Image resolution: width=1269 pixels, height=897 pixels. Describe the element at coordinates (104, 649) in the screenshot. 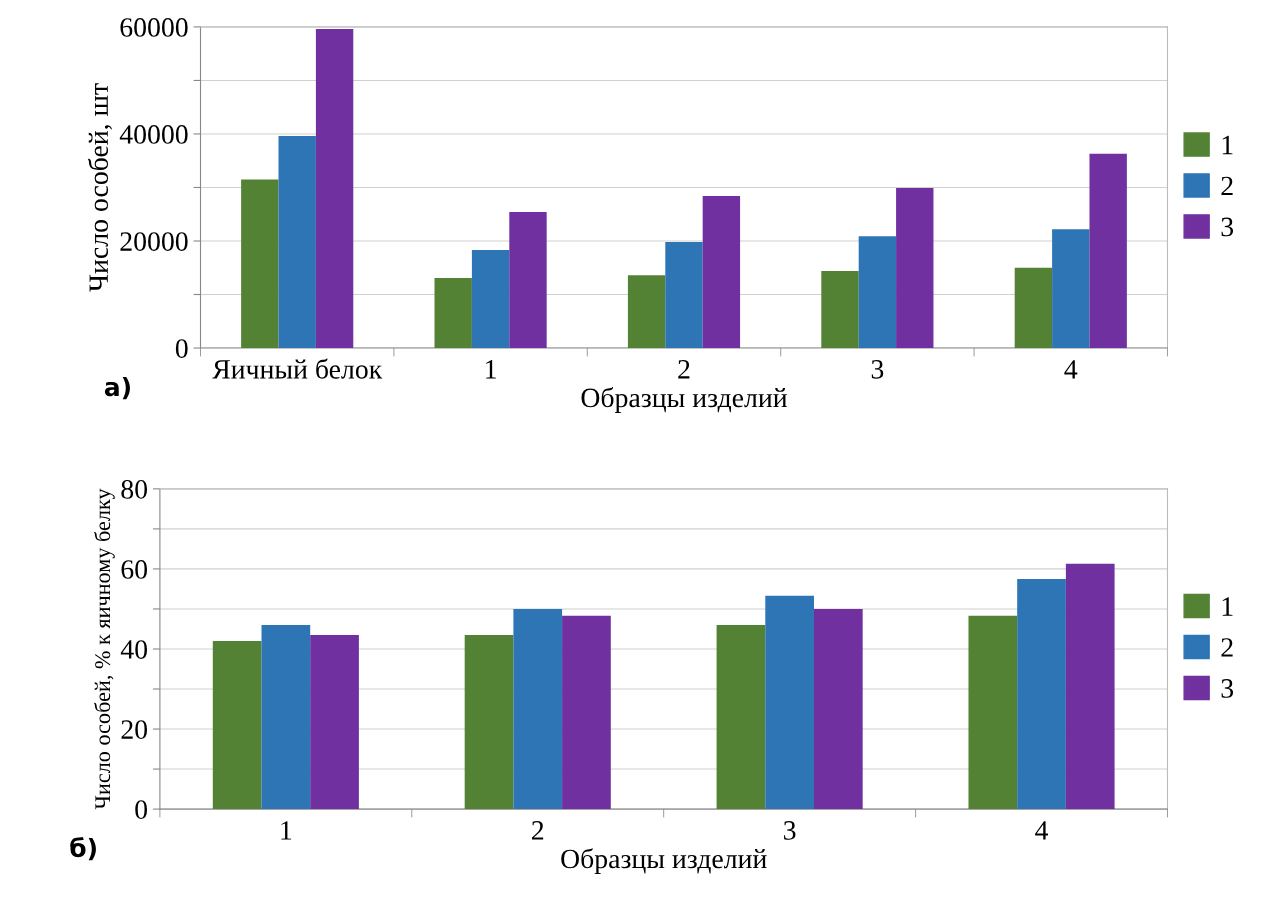

I see `y-axis-title: Число особей, % к яичному белку` at that location.